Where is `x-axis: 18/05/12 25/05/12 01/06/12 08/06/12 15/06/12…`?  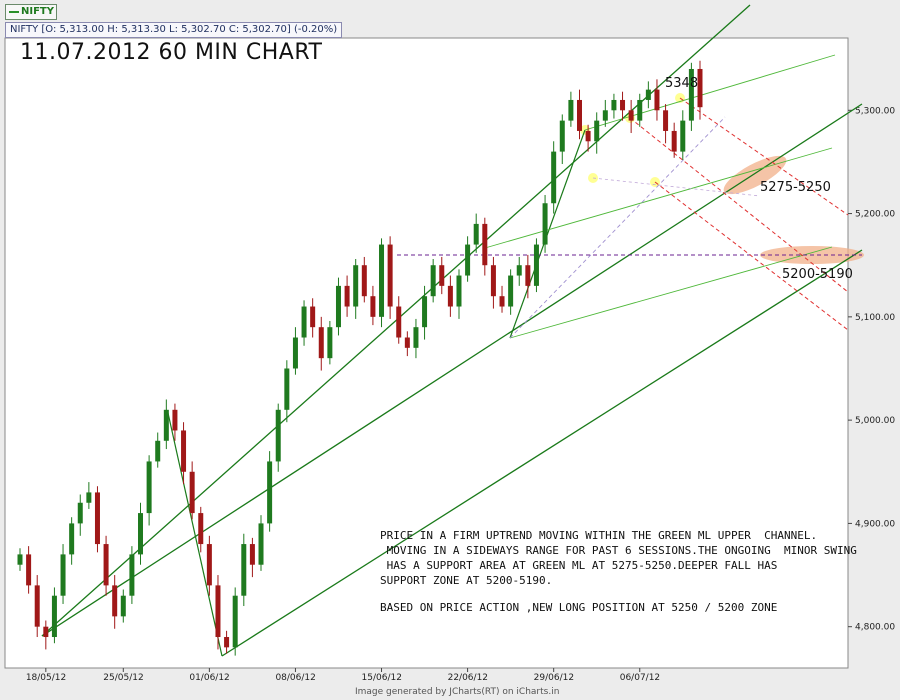 x-axis: 18/05/12 25/05/12 01/06/12 08/06/12 15/06/12… is located at coordinates (343, 675).